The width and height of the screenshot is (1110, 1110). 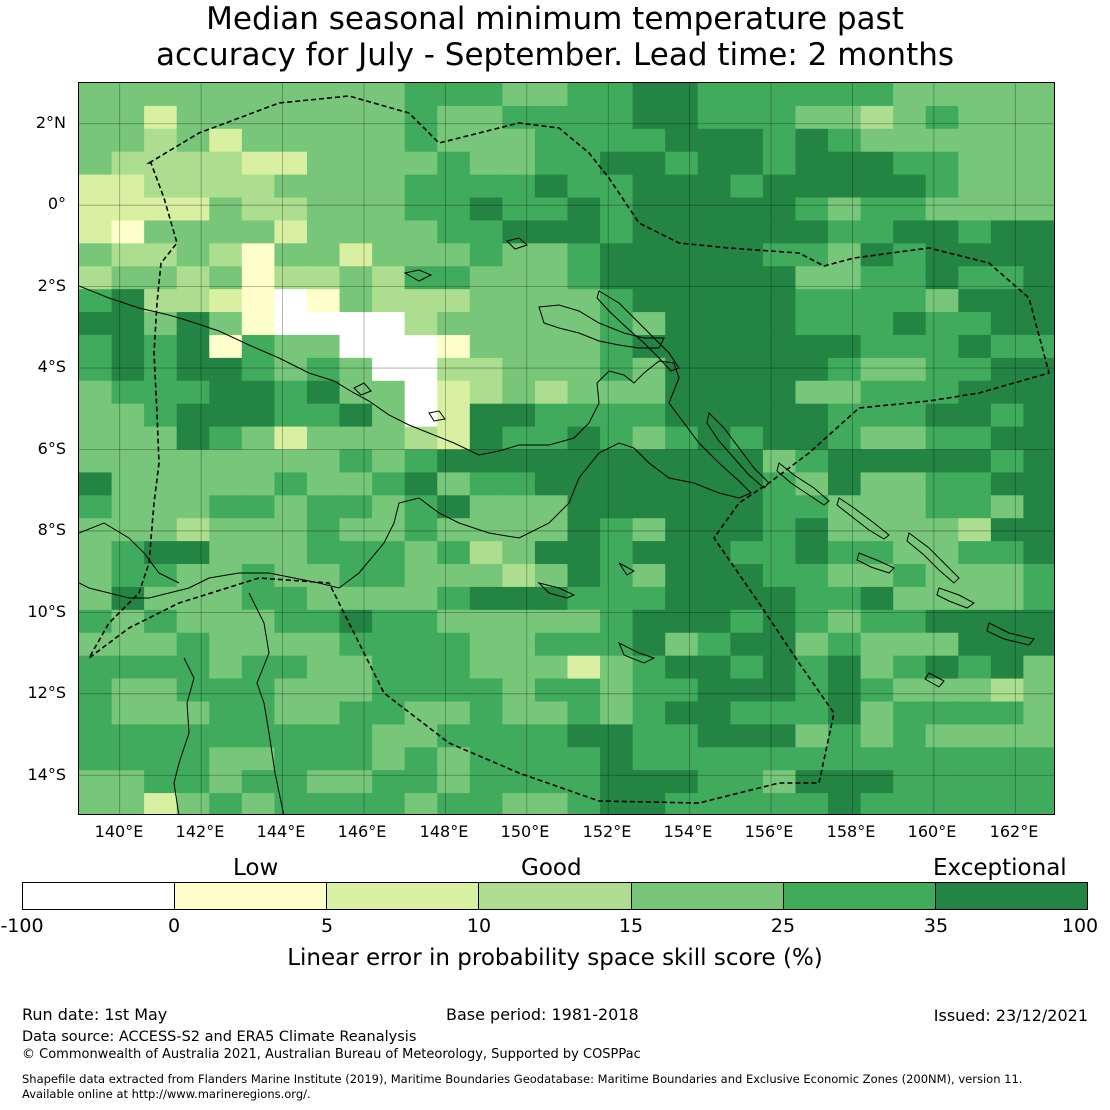 I want to click on colorbar-tick-10: 10, so click(x=479, y=926).